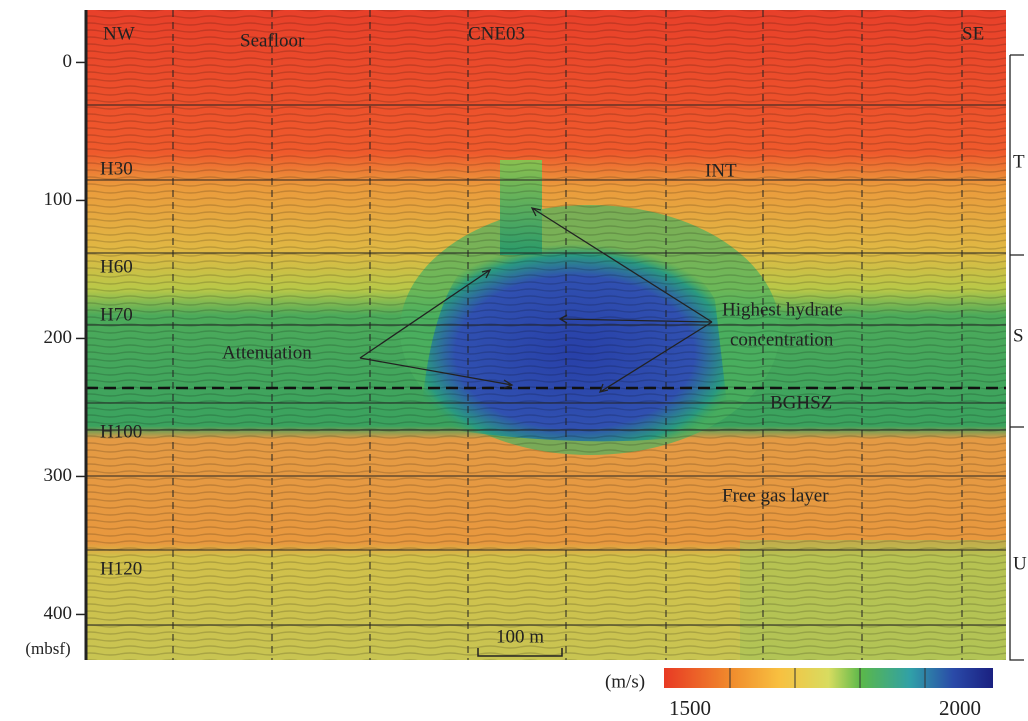  Describe the element at coordinates (121, 568) in the screenshot. I see `horizon-label: H120` at that location.